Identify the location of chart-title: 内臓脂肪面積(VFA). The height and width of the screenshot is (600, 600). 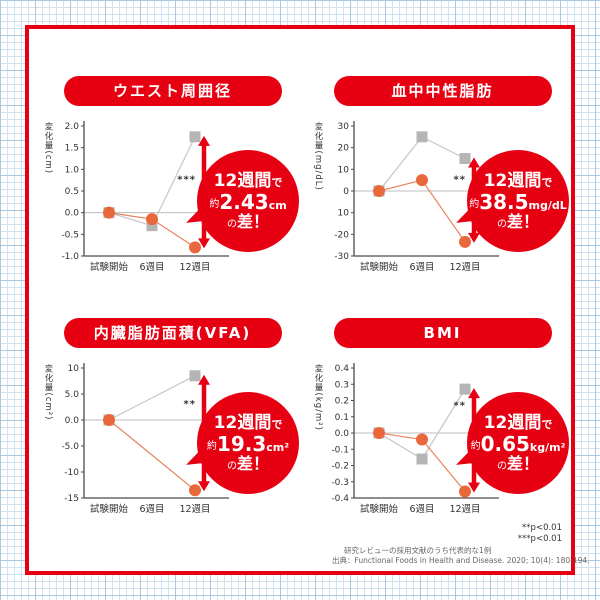
(172, 333).